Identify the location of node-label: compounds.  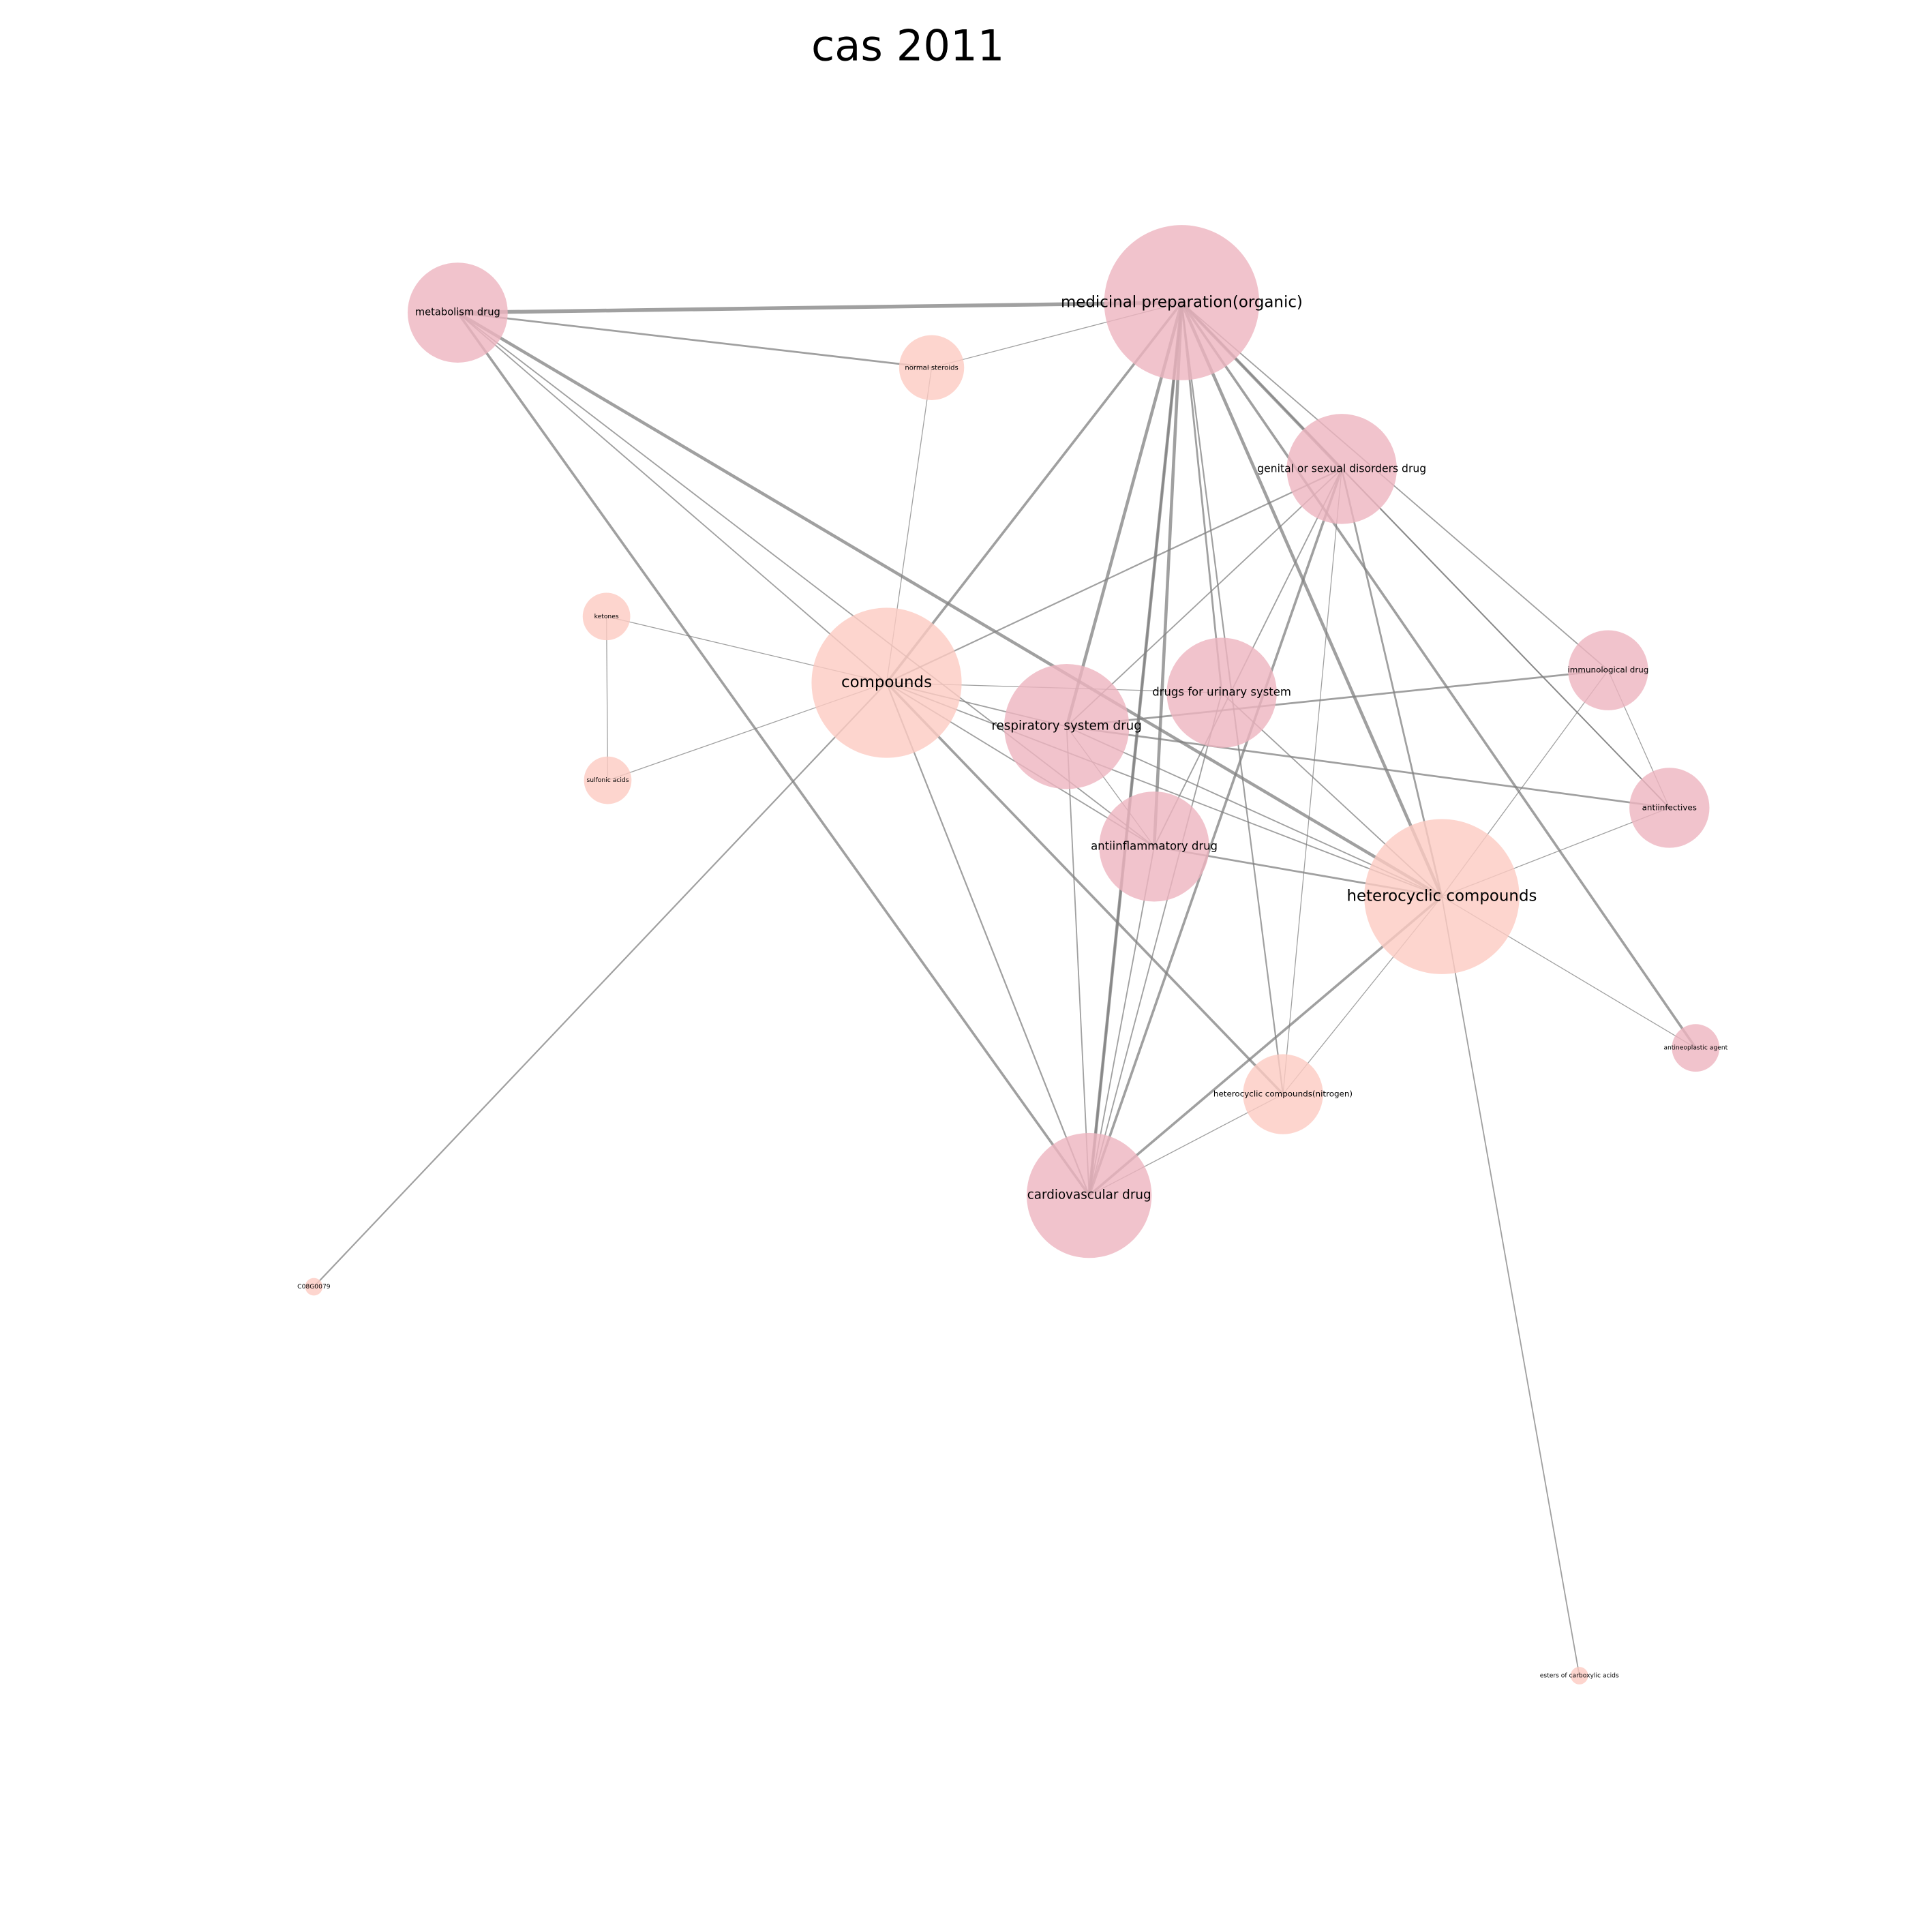
(886, 683).